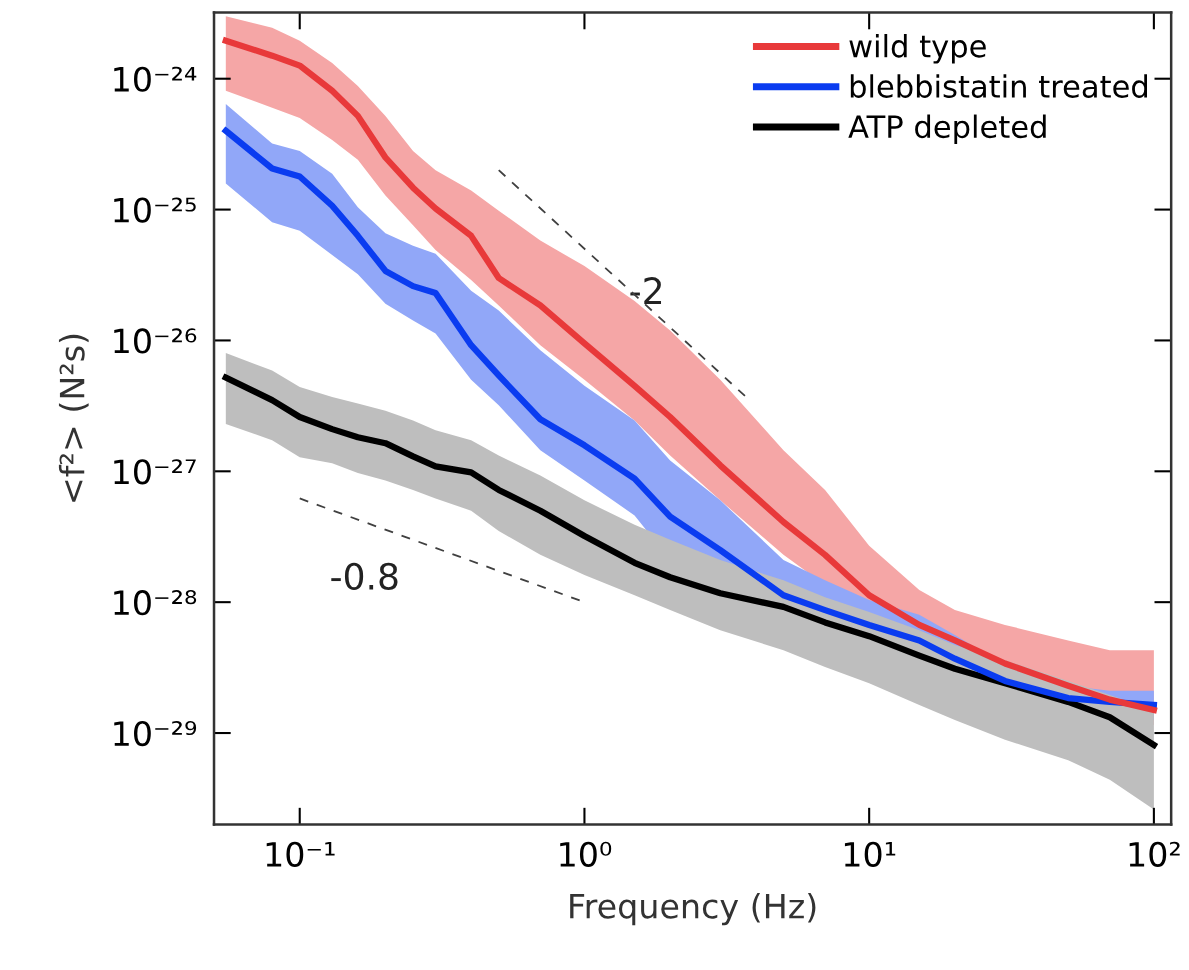 This screenshot has width=1189, height=970. Describe the element at coordinates (586, 854) in the screenshot. I see `x-tick-label: 10⁰` at that location.